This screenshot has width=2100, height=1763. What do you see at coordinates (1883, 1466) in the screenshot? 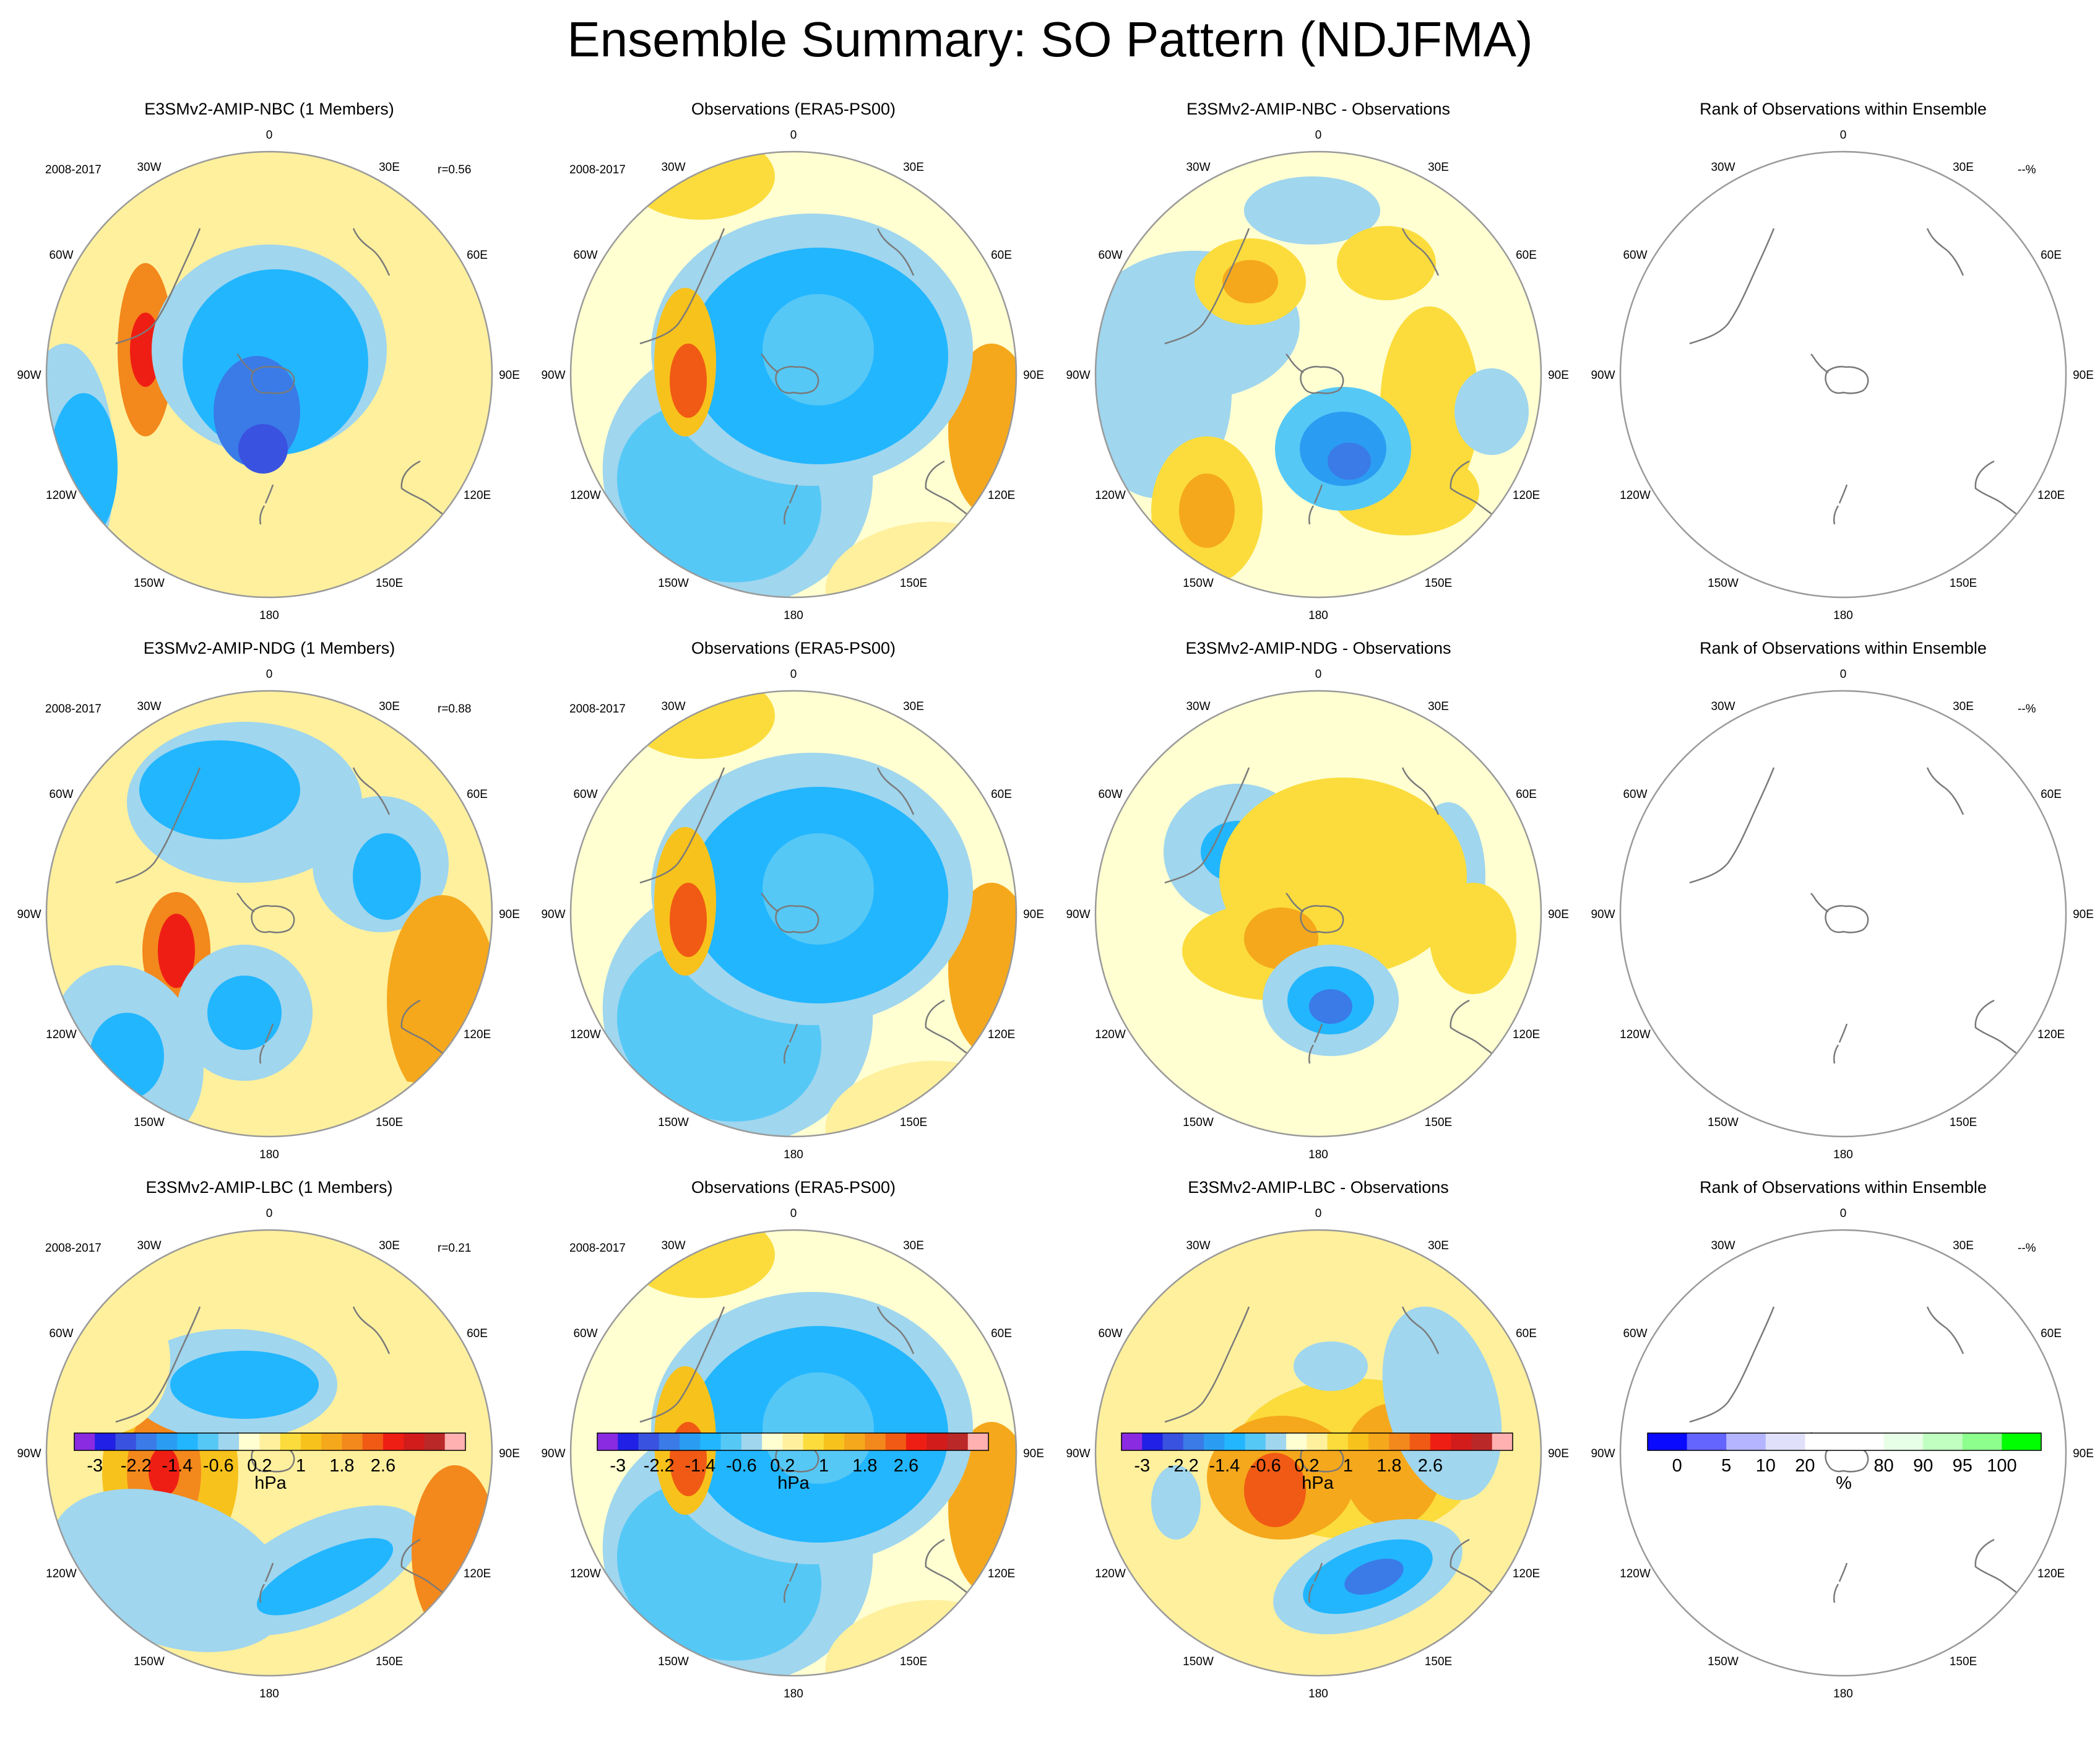
I see `colorbar-tick-label: 80` at bounding box center [1883, 1466].